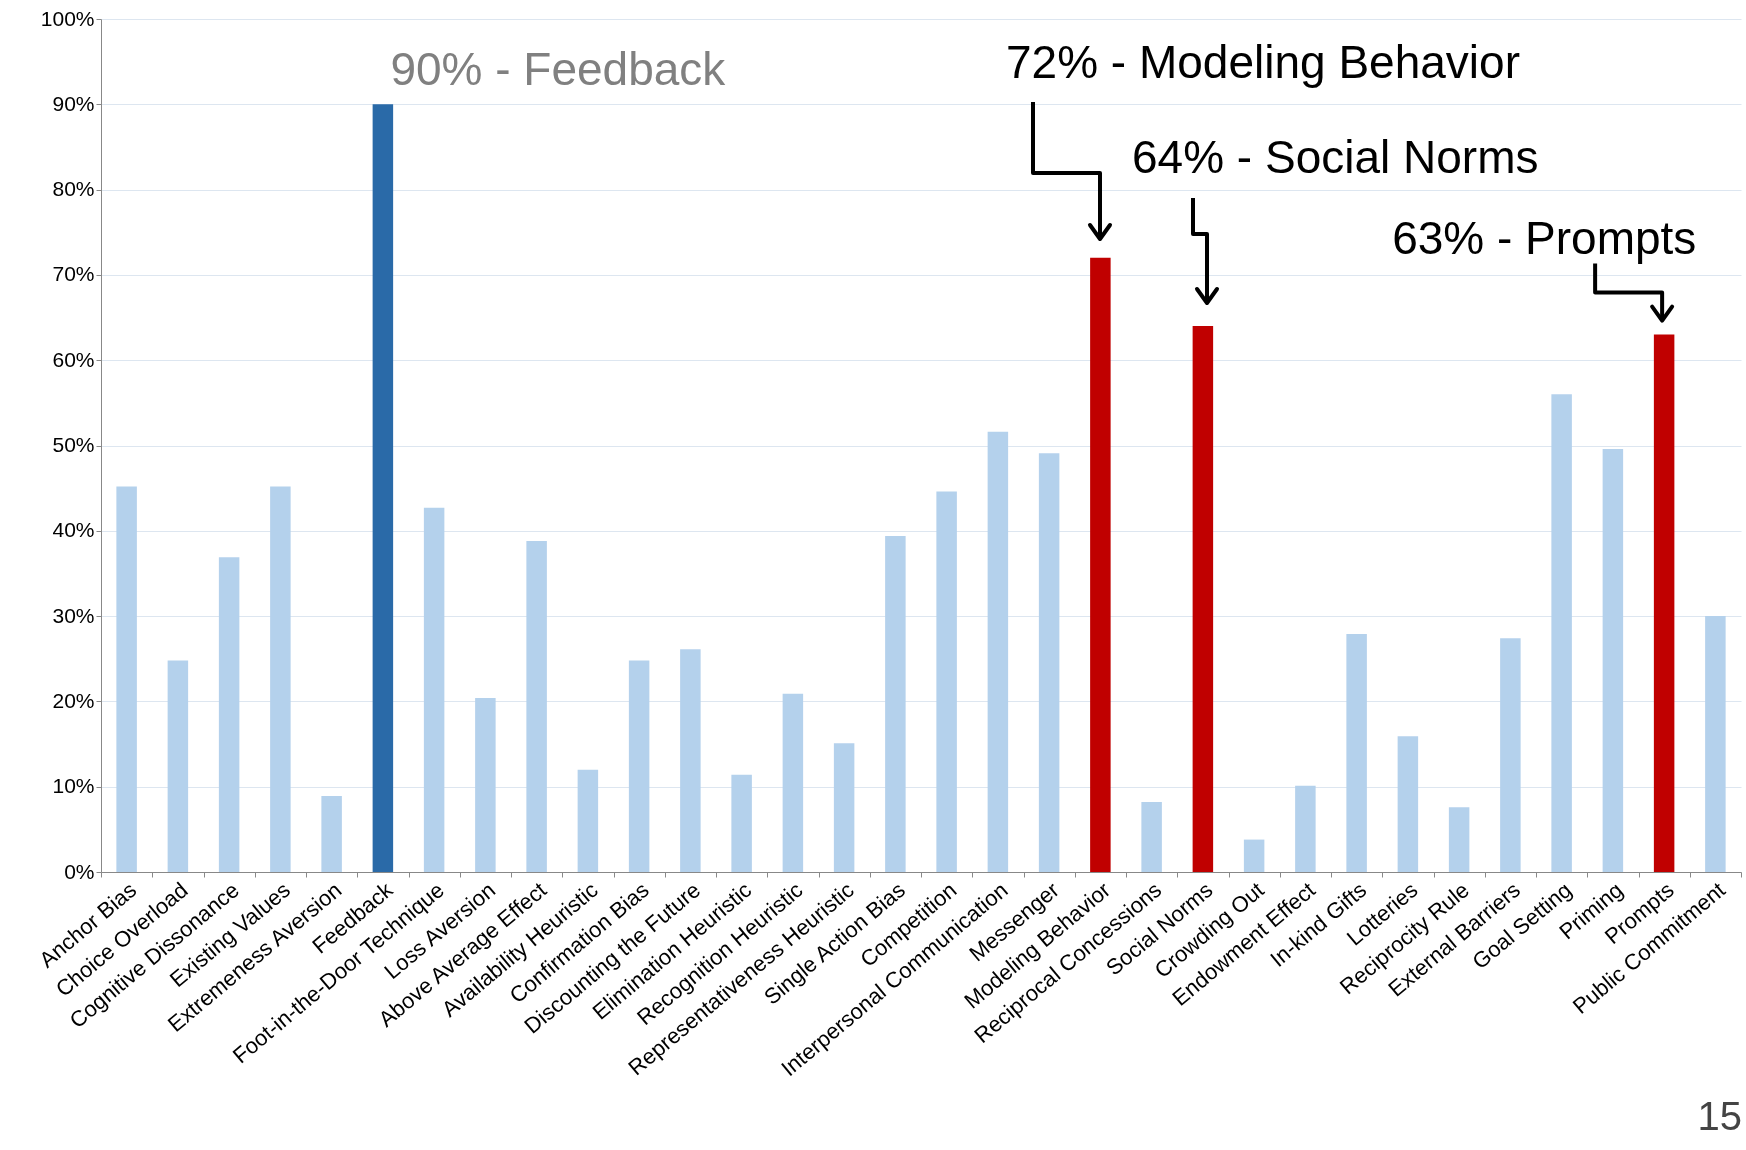 Image resolution: width=1746 pixels, height=1150 pixels. I want to click on y-tick-label: 100%, so click(67, 18).